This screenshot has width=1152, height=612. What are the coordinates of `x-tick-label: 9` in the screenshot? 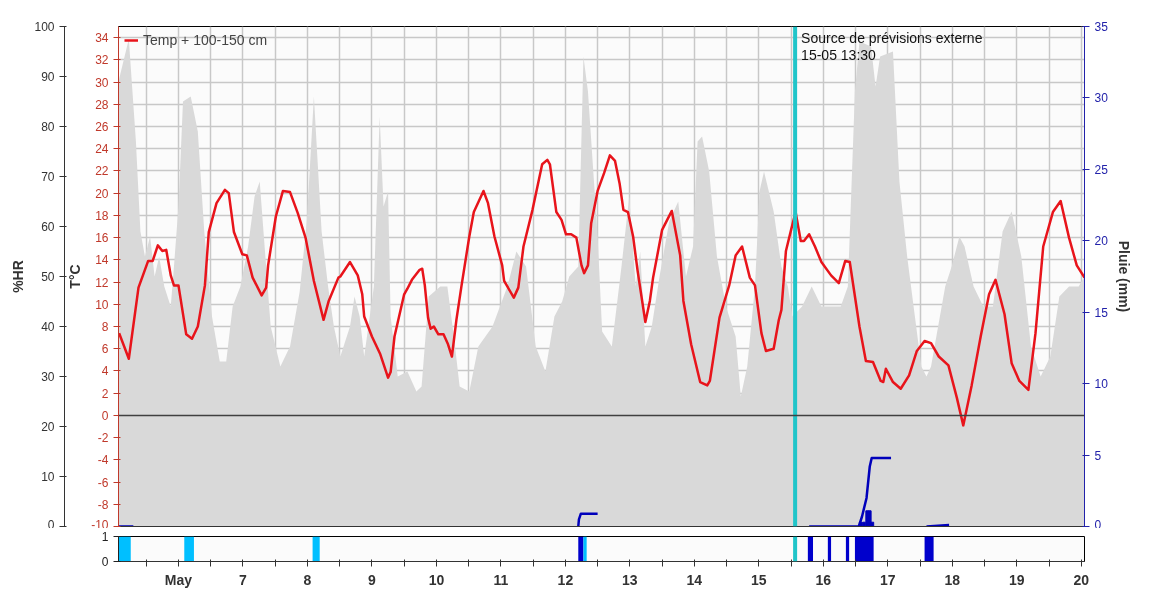 It's located at (372, 579).